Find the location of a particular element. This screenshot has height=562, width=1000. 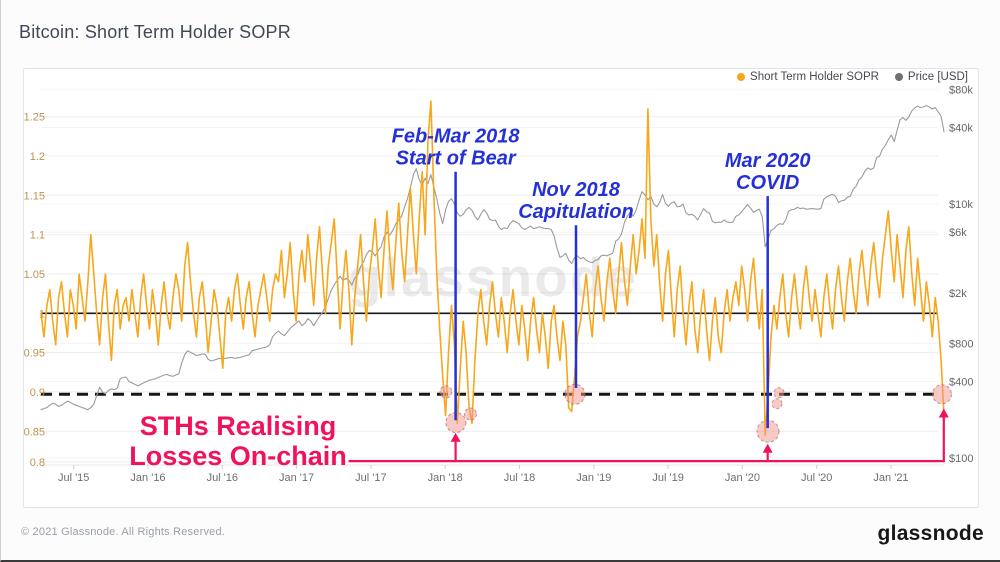

legend-item-price: Price [USD] is located at coordinates (931, 77).